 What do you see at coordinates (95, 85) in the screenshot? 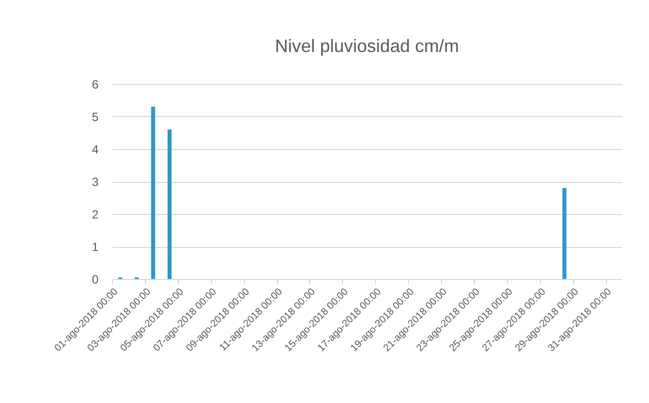
I see `y-tick-label: 6` at bounding box center [95, 85].